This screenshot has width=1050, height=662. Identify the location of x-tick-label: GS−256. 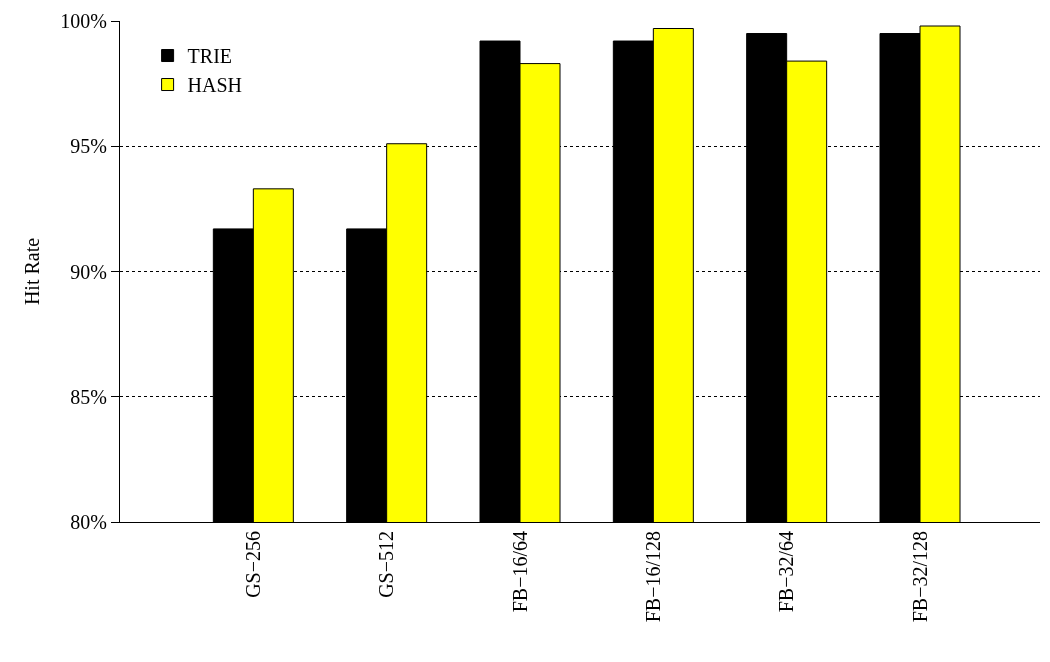
(252, 564).